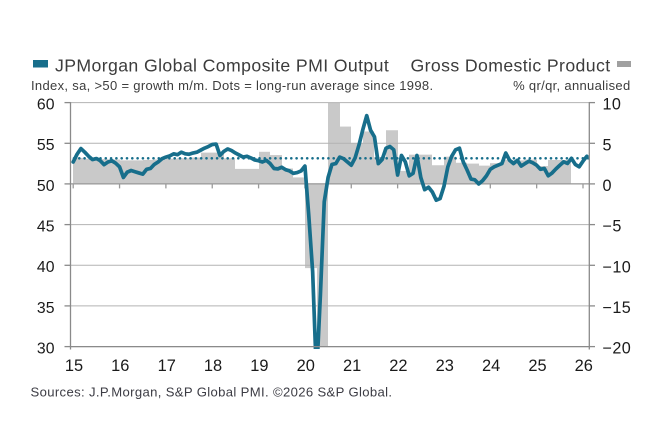 Image resolution: width=665 pixels, height=444 pixels. Describe the element at coordinates (491, 366) in the screenshot. I see `svg-text: 24` at that location.